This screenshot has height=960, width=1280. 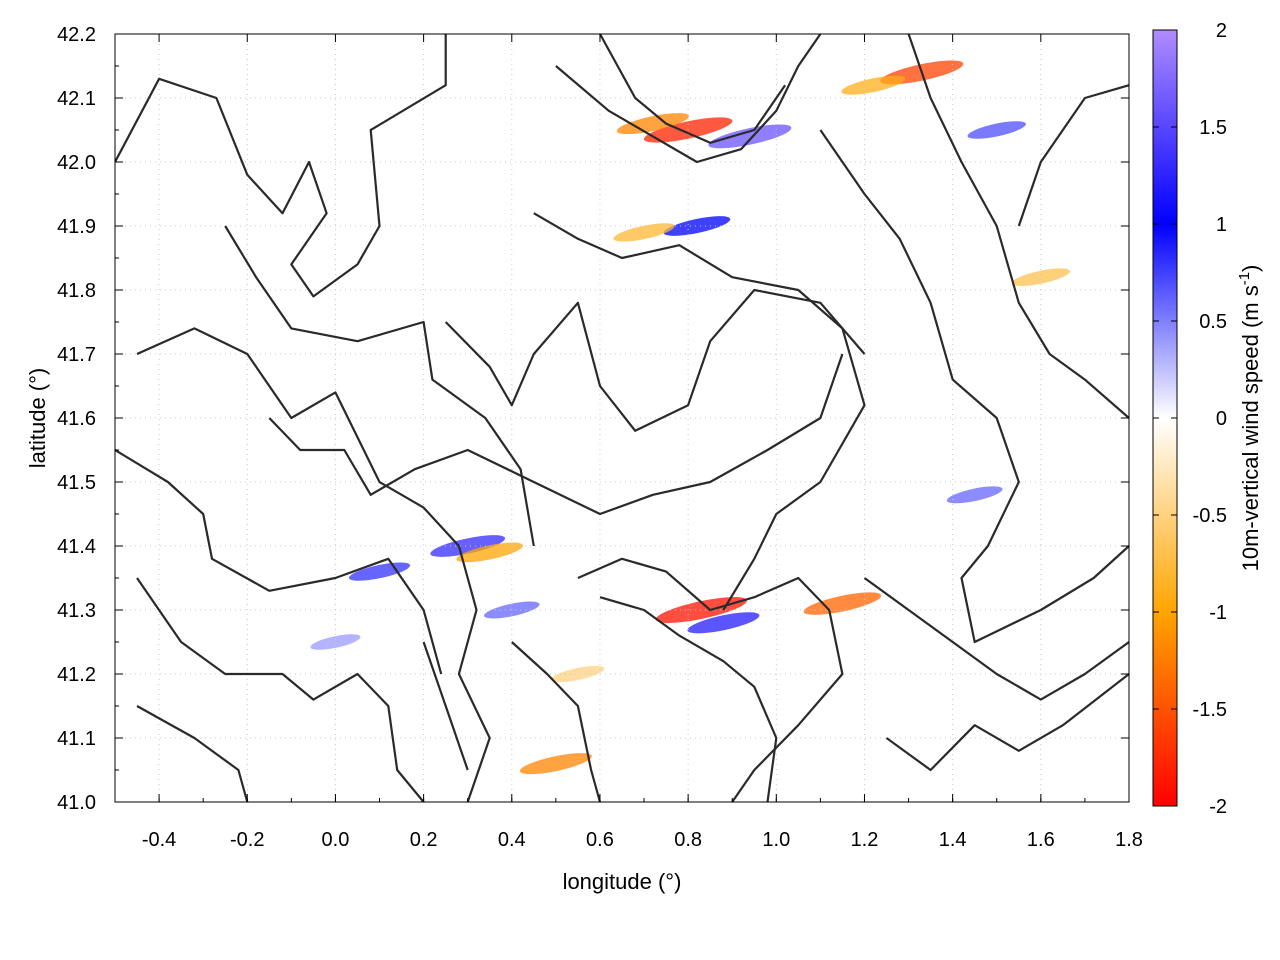 What do you see at coordinates (336, 840) in the screenshot?
I see `x-tick-label: 0.0` at bounding box center [336, 840].